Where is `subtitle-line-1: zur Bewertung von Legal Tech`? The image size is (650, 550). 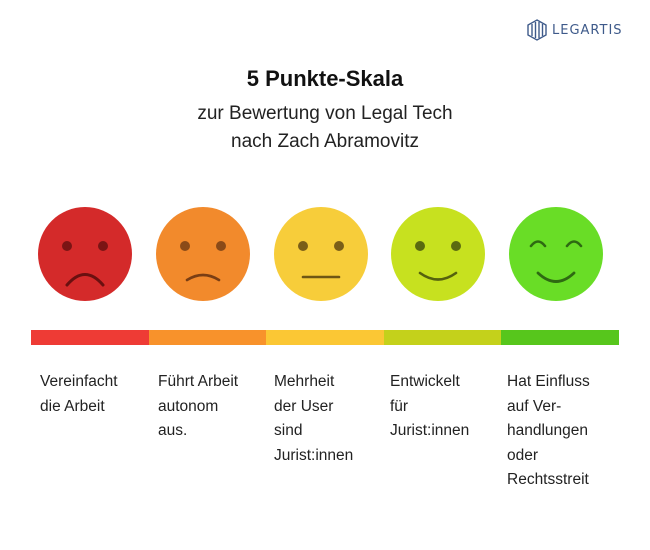
subtitle-line-1: zur Bewertung von Legal Tech is located at coordinates (325, 113).